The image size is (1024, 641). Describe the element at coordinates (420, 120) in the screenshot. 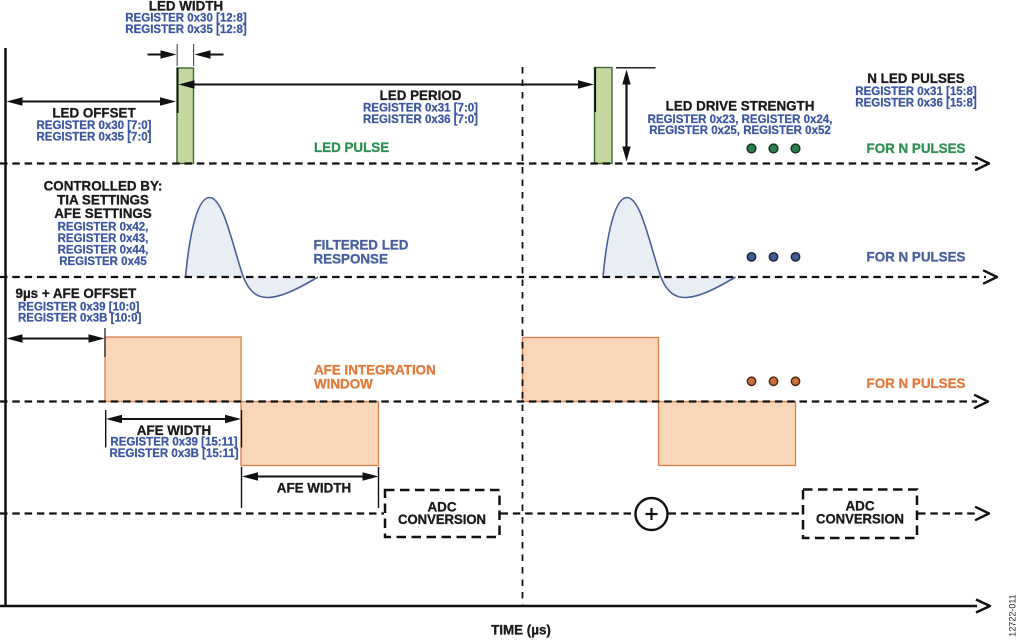

I see `svg-text: REGISTER 0x36 [7:0]` at that location.